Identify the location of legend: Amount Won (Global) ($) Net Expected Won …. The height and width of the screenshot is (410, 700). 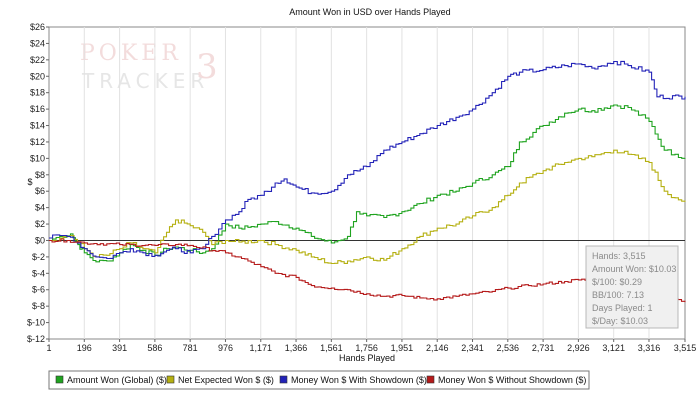
(320, 380).